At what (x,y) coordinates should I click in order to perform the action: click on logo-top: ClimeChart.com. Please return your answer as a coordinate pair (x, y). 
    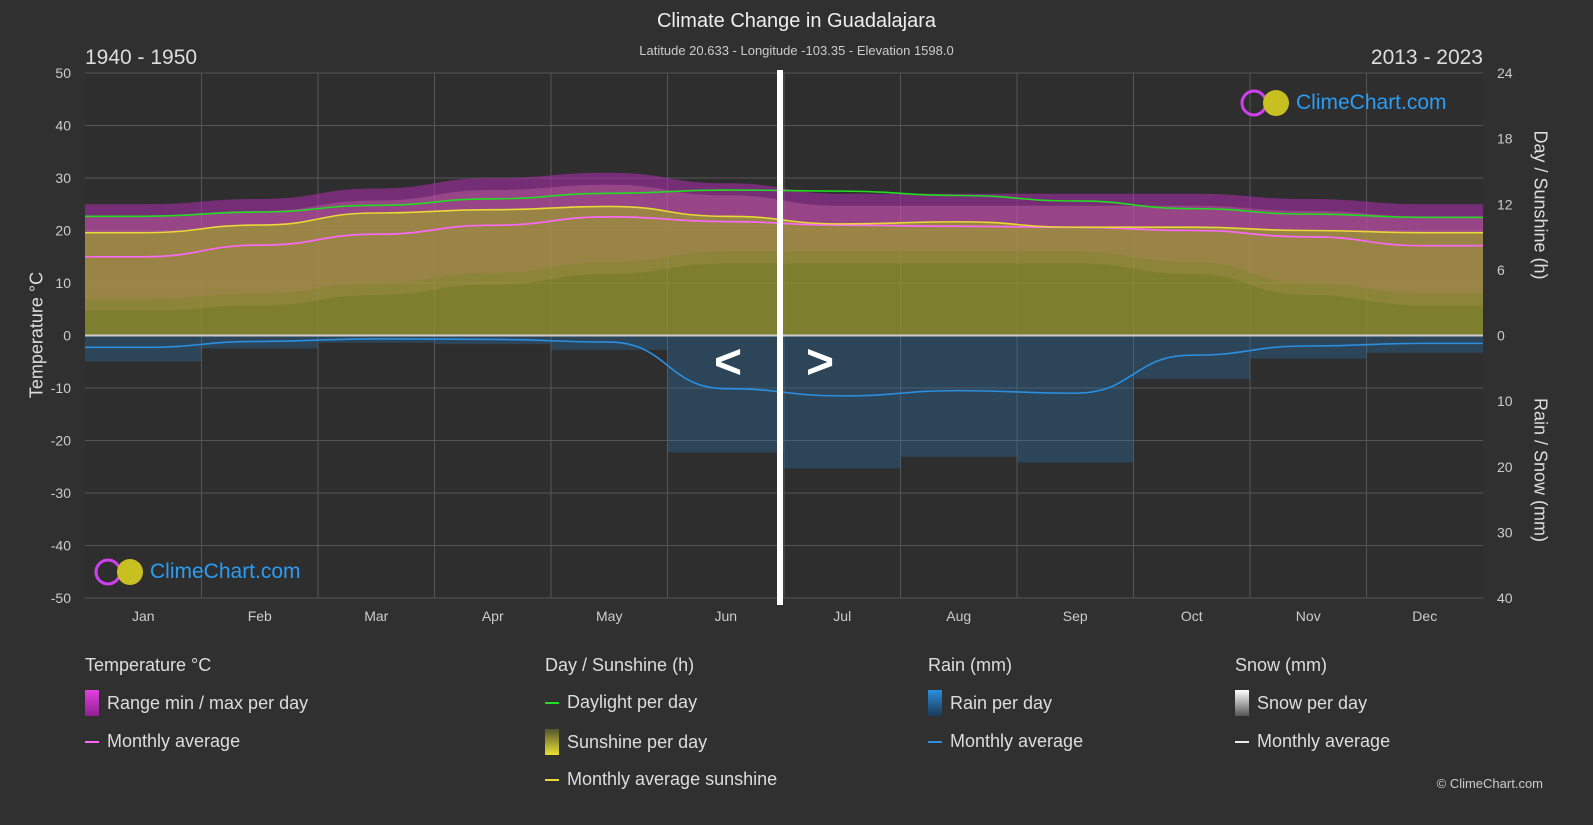
    Looking at the image, I should click on (1343, 103).